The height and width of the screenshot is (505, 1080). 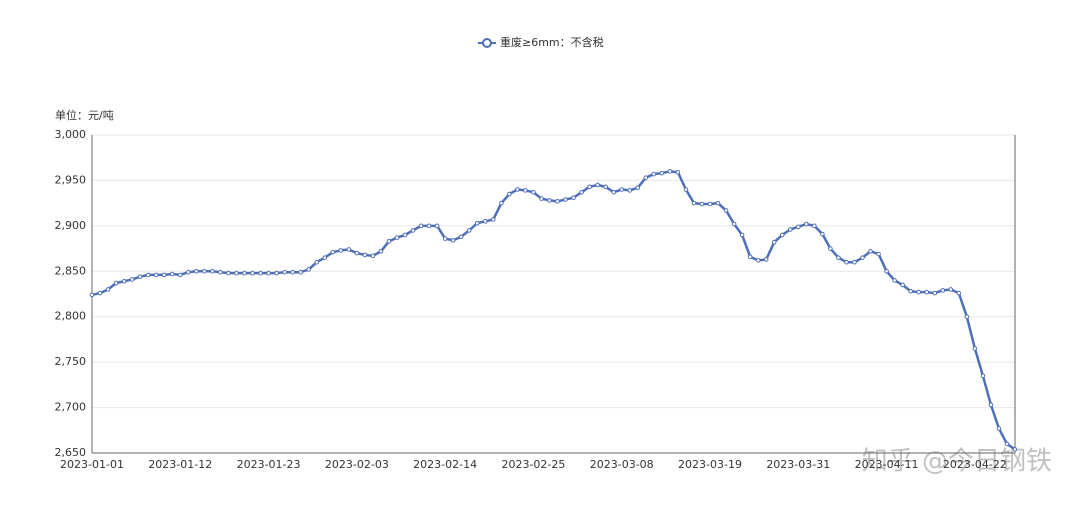 I want to click on x-tick-label: 2023-01-23, so click(x=269, y=464).